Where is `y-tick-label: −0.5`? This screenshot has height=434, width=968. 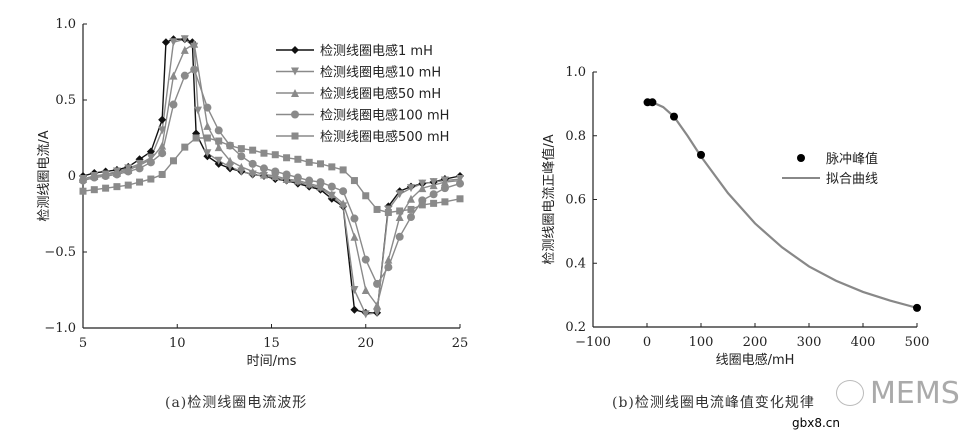
y-tick-label: −0.5 is located at coordinates (60, 252).